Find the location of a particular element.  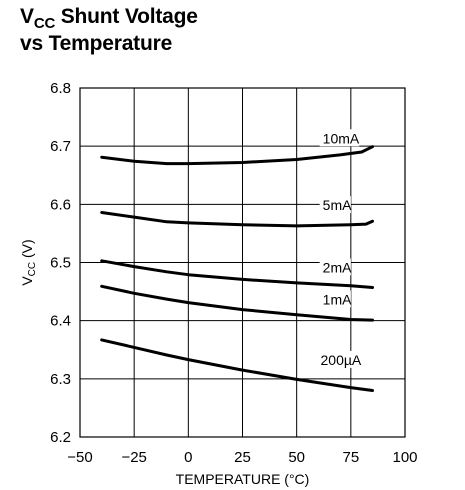

y-tick-label: 6.4 is located at coordinates (60, 321).